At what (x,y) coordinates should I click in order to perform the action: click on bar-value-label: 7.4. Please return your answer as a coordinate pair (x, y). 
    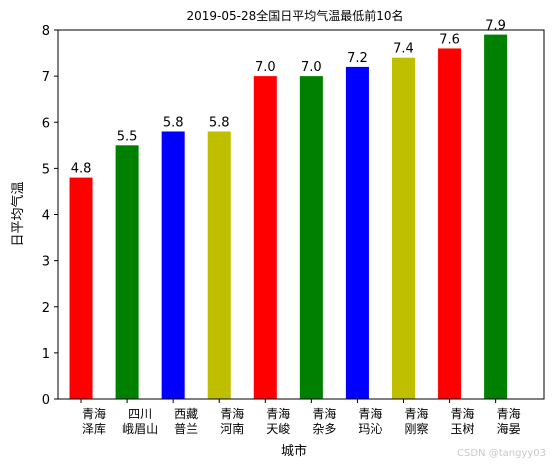
    Looking at the image, I should click on (403, 49).